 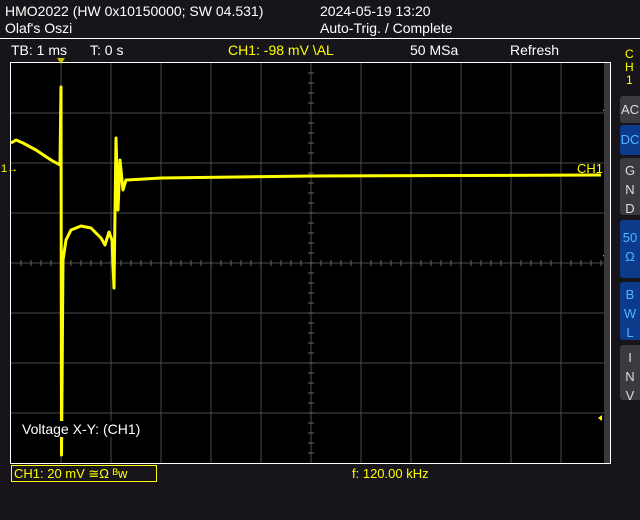 I want to click on frequency-readout: f: 120.00 kHz, so click(x=390, y=473).